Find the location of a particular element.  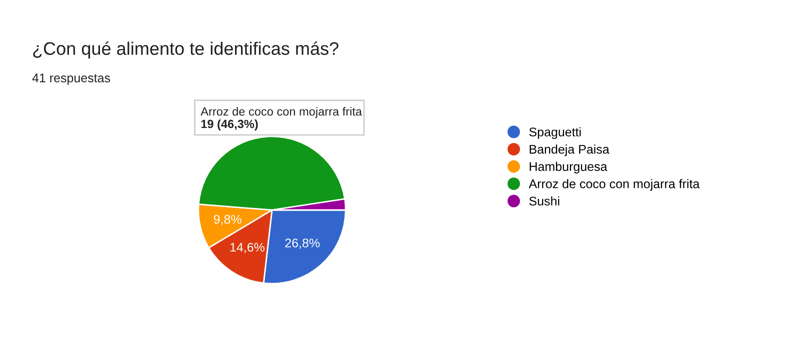

legend-label: Bandeja Paisa is located at coordinates (570, 150).